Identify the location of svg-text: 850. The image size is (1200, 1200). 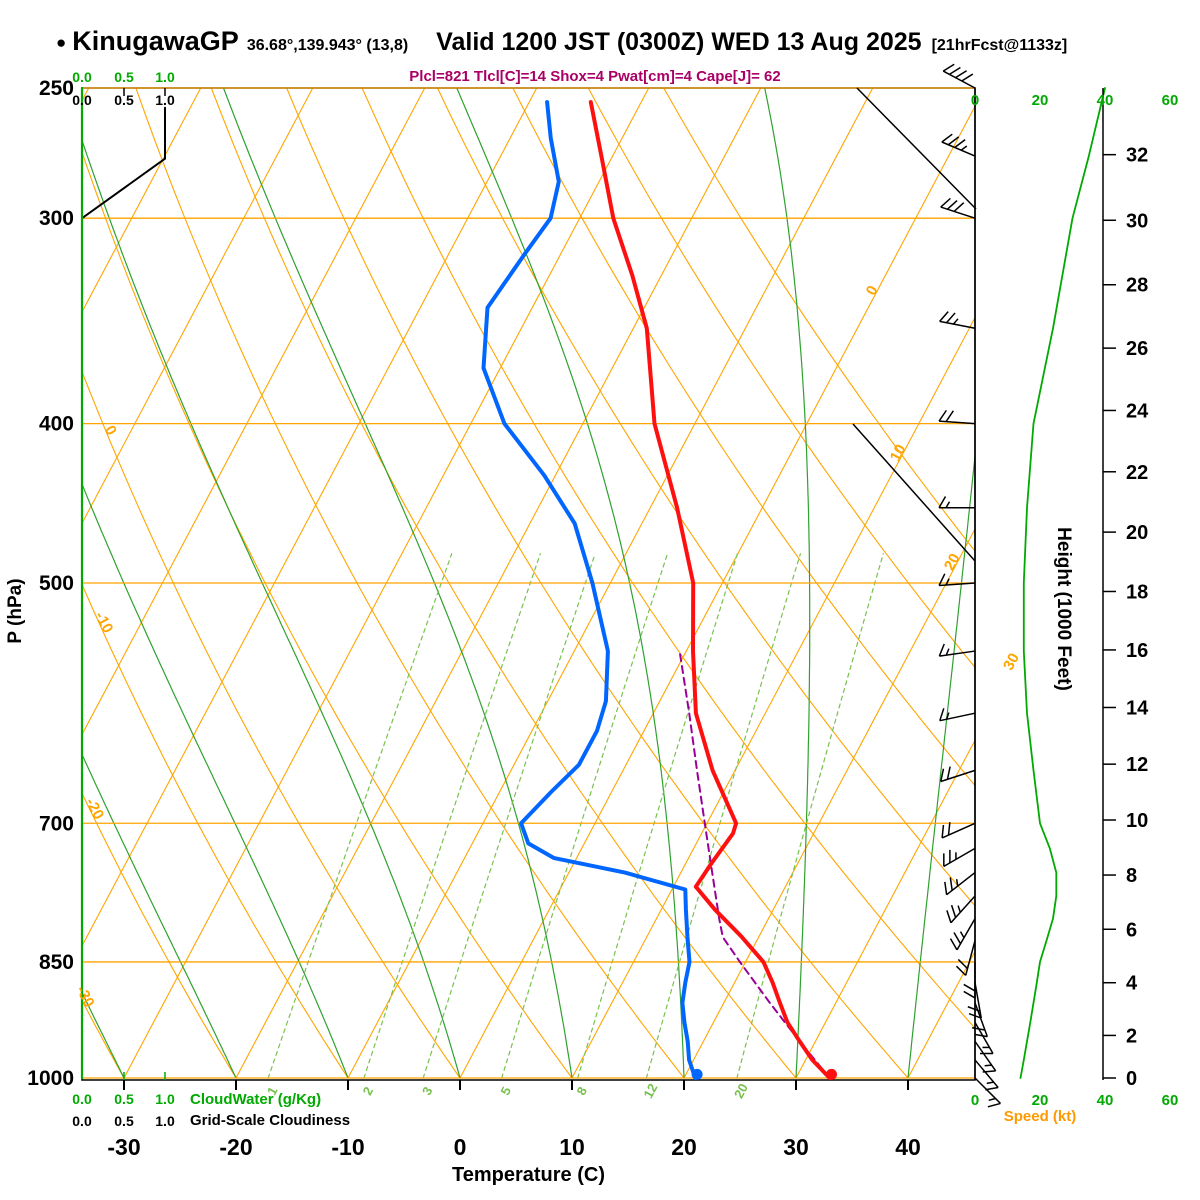
(56, 962).